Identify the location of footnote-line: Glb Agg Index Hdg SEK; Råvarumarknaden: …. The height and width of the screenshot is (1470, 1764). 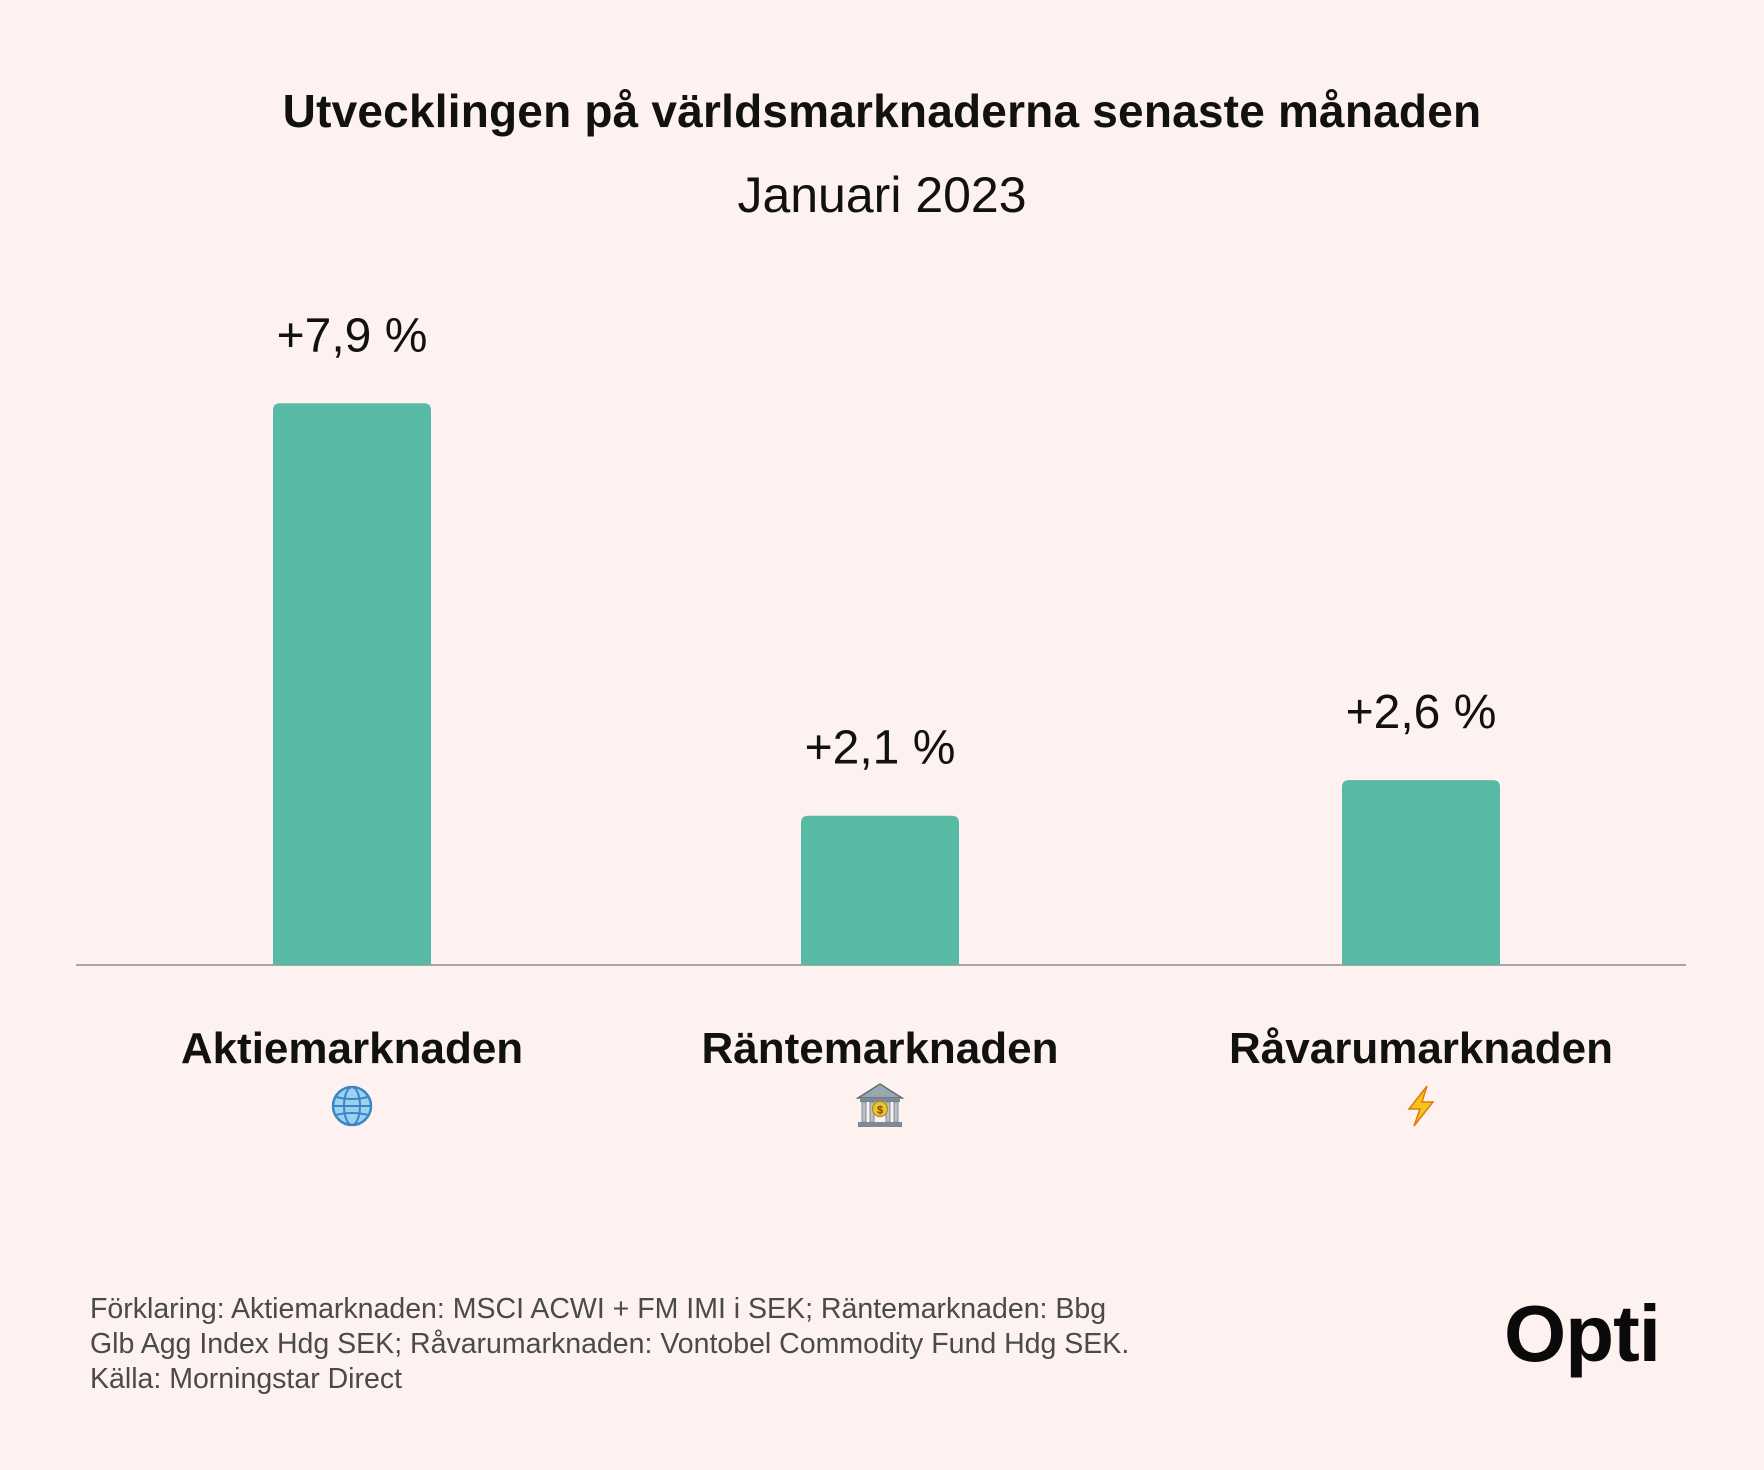
(610, 1344).